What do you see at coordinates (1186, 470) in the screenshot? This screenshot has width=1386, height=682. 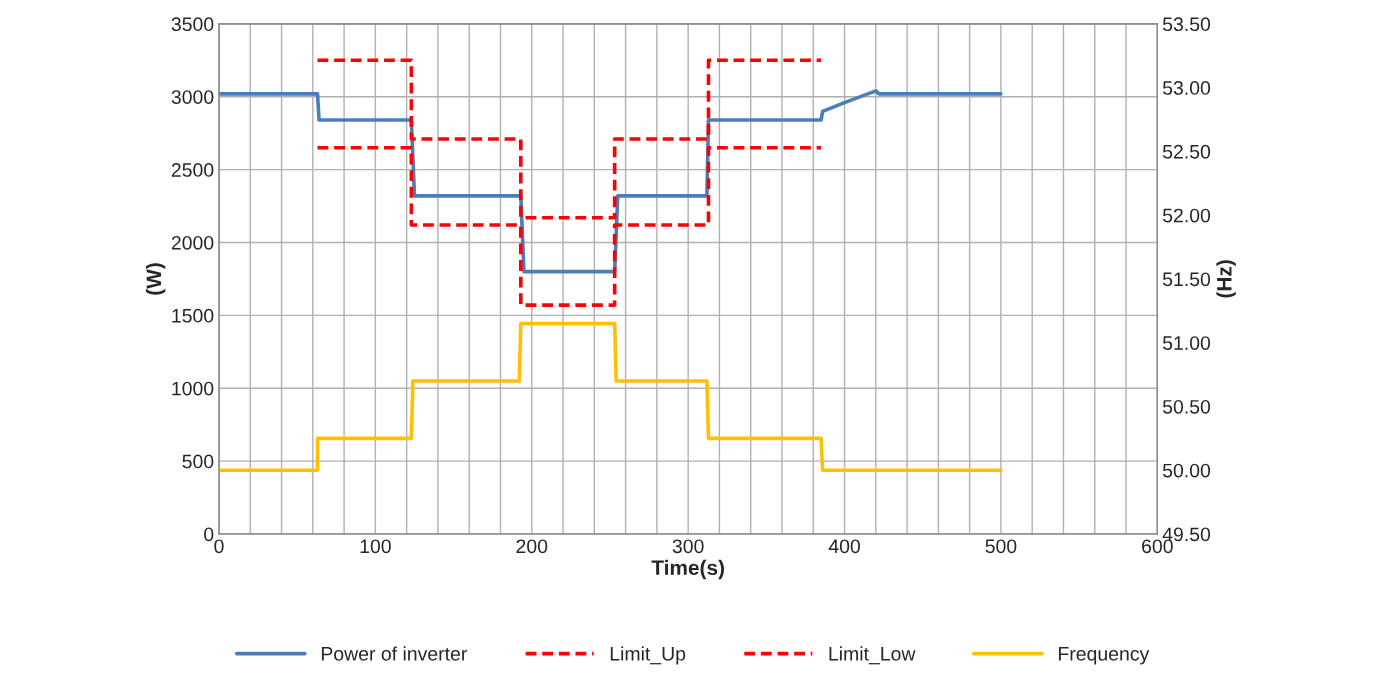 I see `y2-tick-label: 50.00` at bounding box center [1186, 470].